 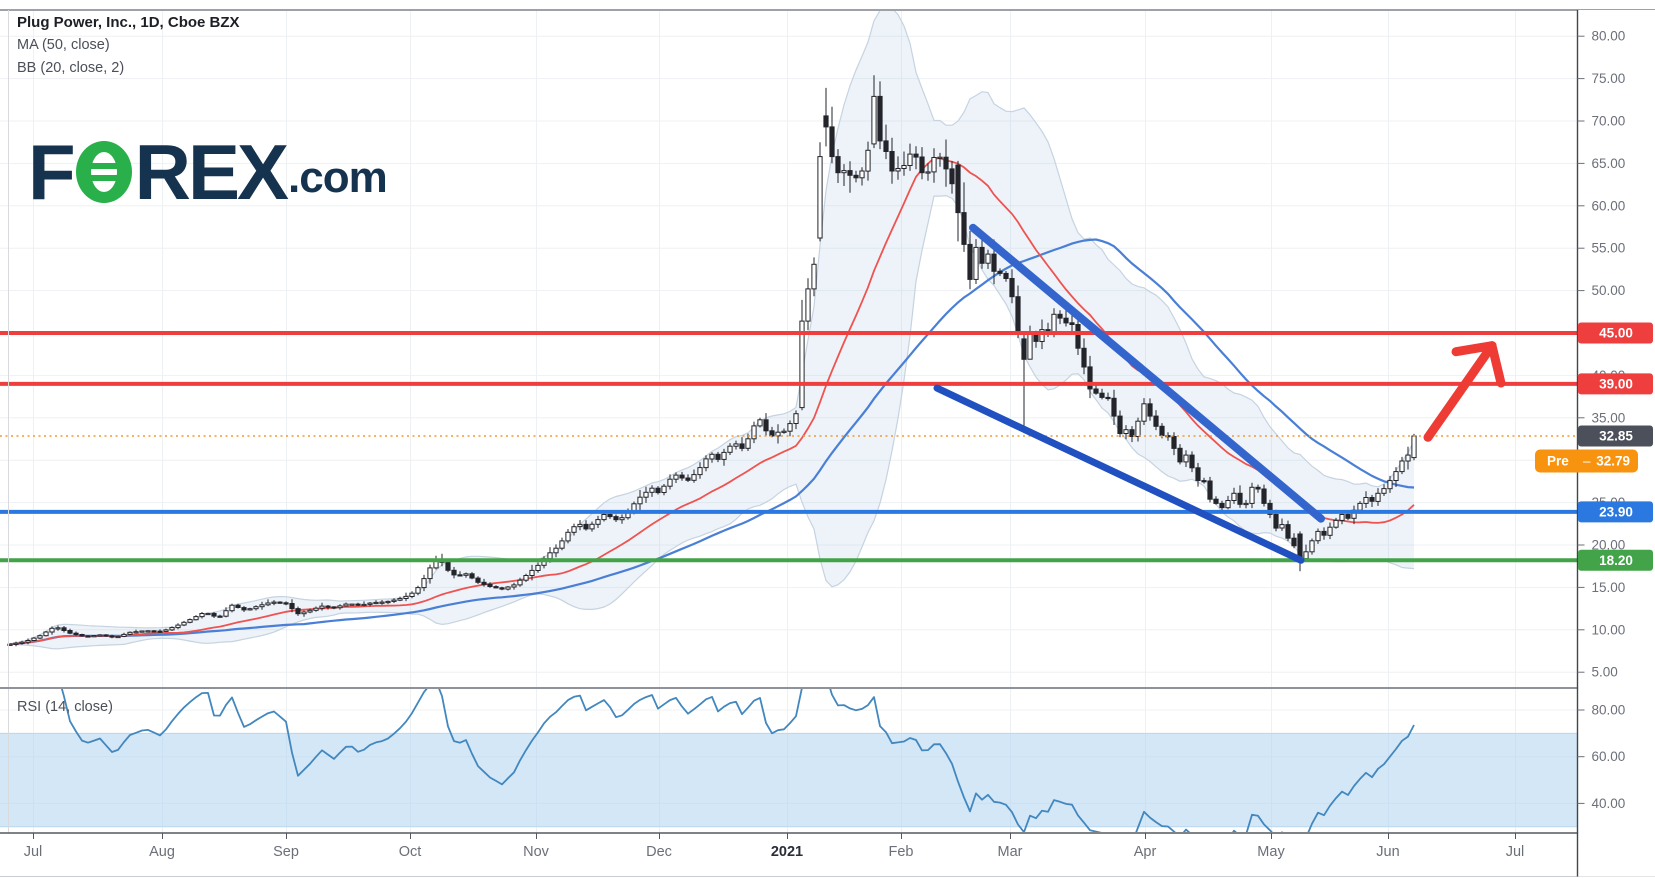 I want to click on time-label-May: May, so click(x=1271, y=852).